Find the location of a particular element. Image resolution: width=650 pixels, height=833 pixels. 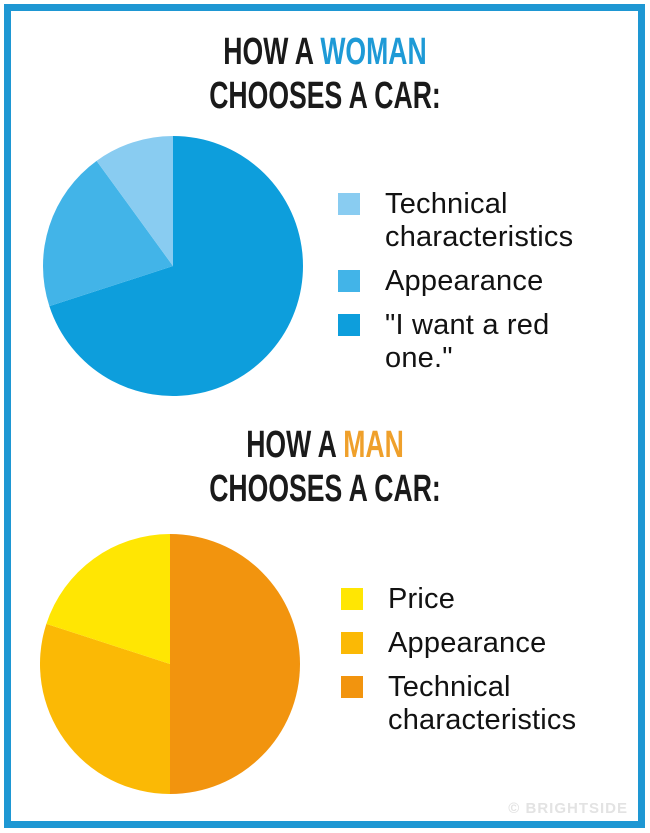

chart-title-man: HOW A MAN CHOOSES A CAR: is located at coordinates (325, 467).